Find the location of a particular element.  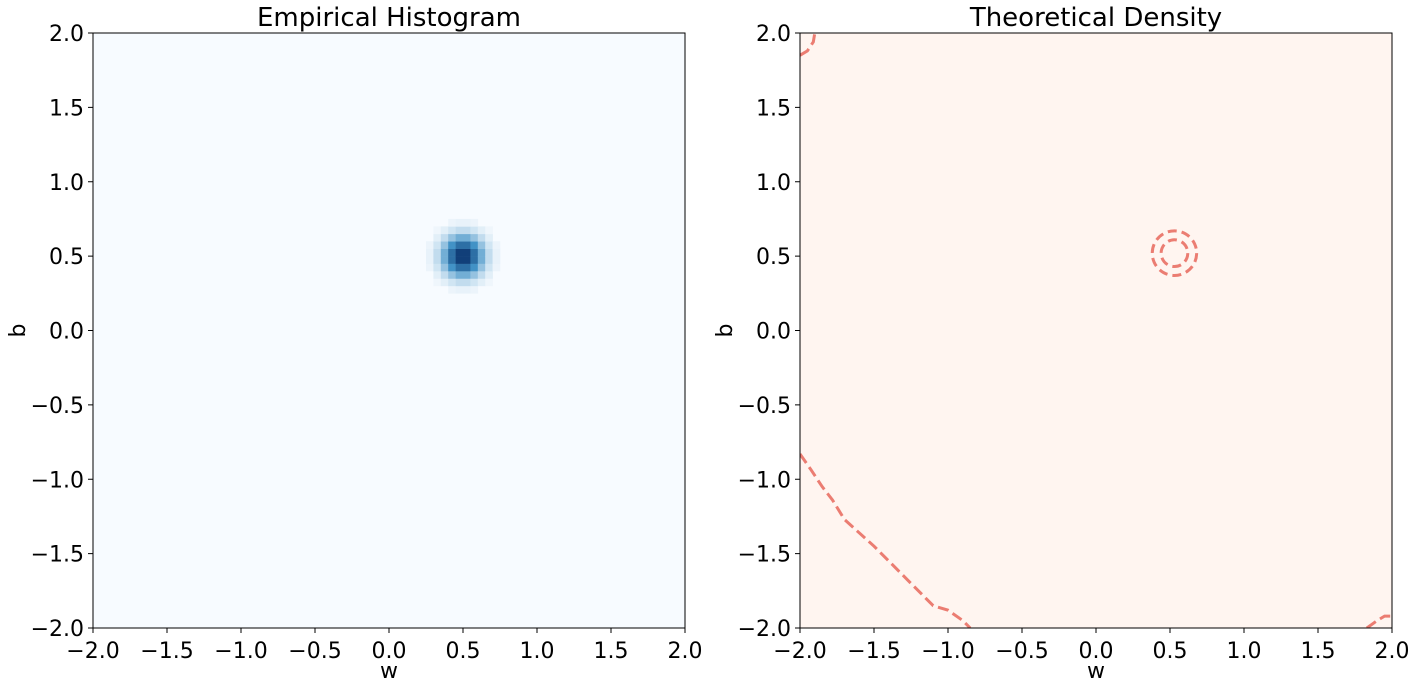

y-tick-label: −0.5 is located at coordinates (764, 406).